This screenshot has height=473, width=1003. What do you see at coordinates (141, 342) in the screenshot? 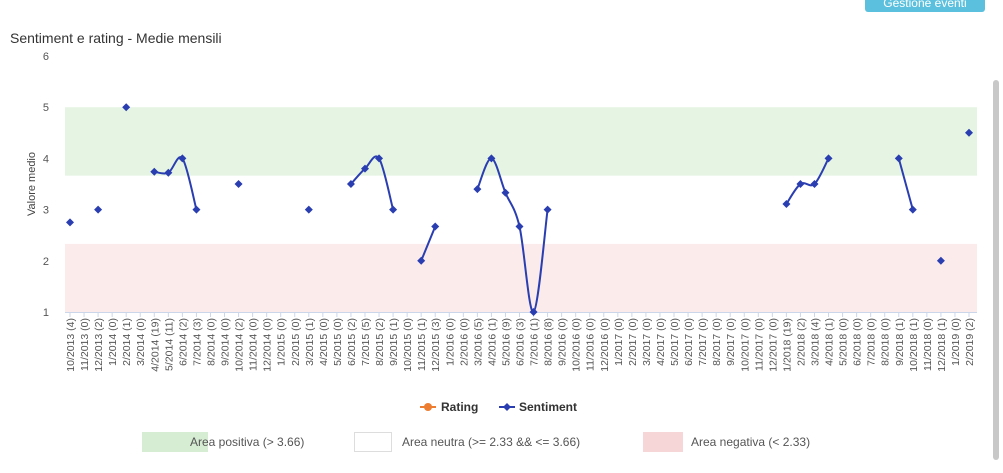
I see `x-tick-label: 3/2014 (0)` at bounding box center [141, 342].